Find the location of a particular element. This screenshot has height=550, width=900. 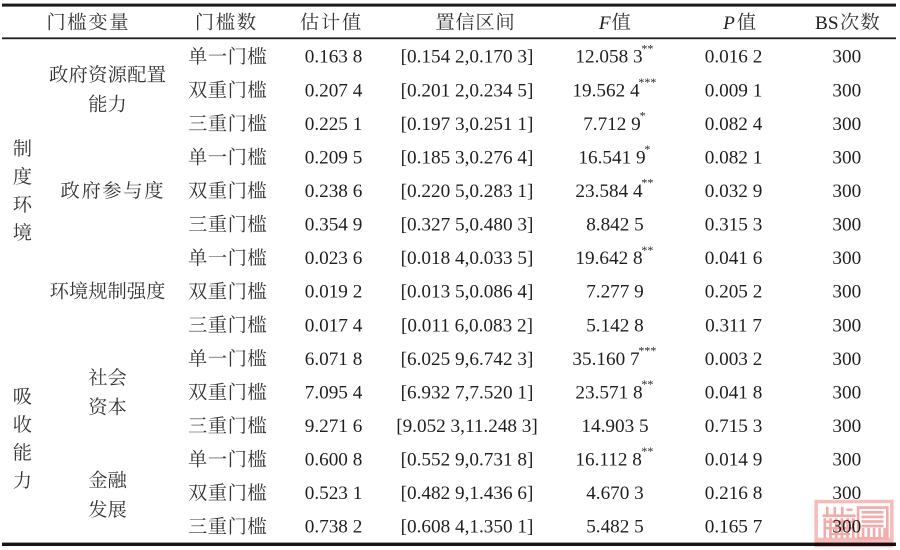

svg-text: 0.032 9 is located at coordinates (734, 191).